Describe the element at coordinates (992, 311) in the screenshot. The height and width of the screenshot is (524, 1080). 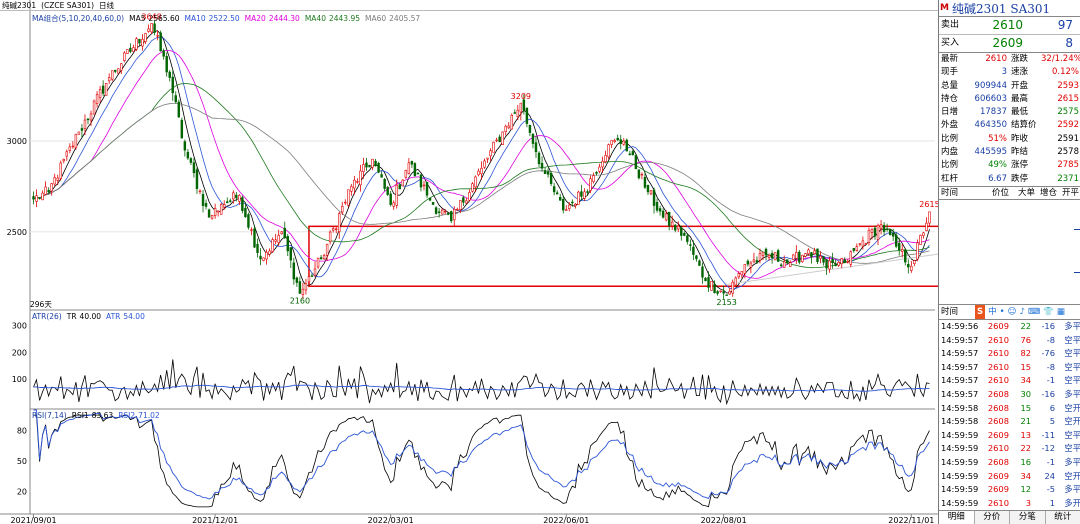
I see `ime-toolbar-icon: 中` at that location.